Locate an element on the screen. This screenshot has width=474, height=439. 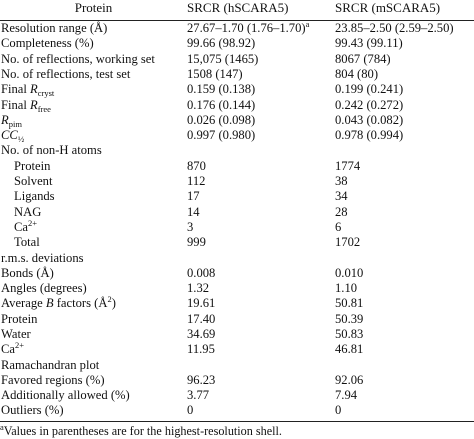
row-label-subscript: free is located at coordinates (44, 108).